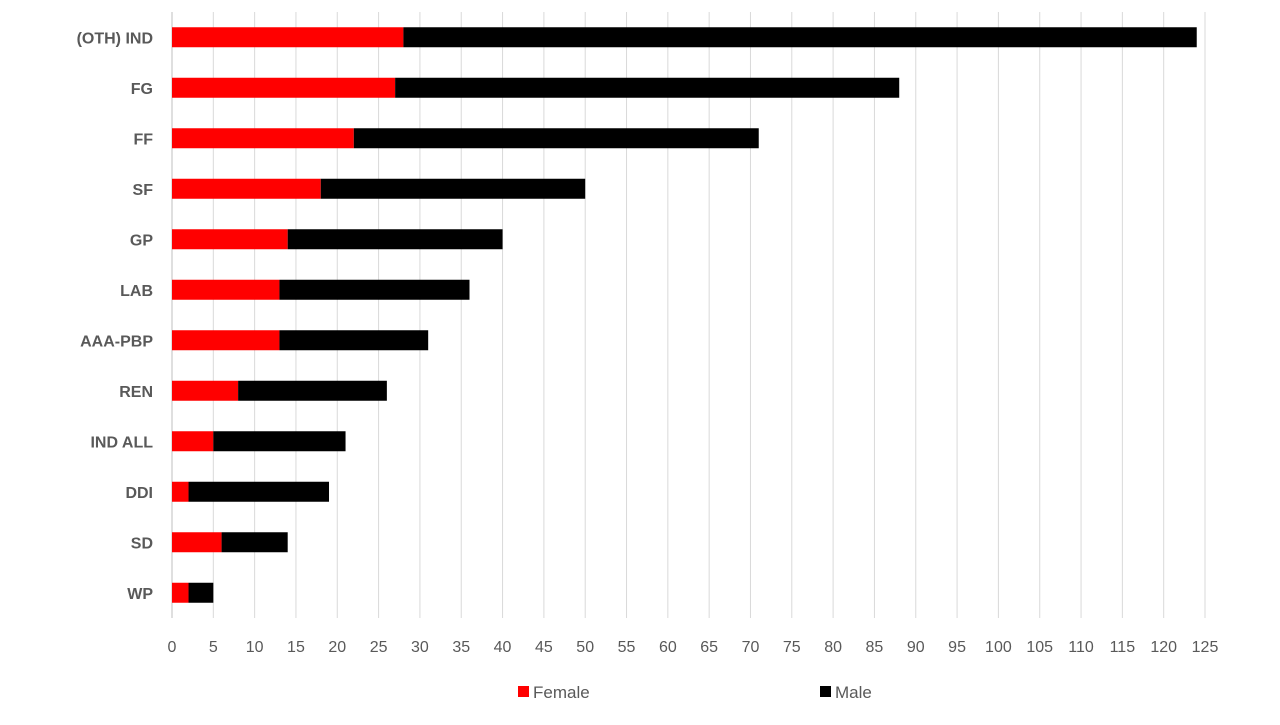  I want to click on bar-female-ddi, so click(180, 491).